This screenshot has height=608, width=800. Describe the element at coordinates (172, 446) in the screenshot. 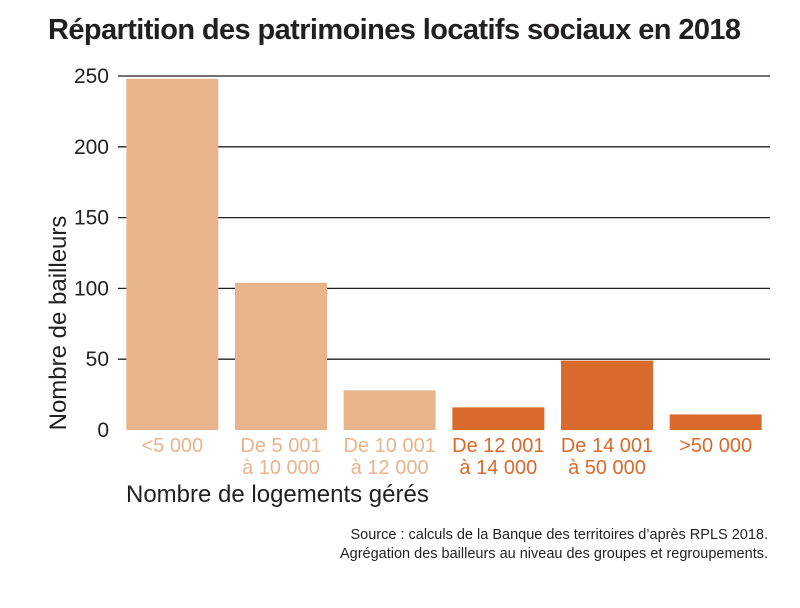

I see `x-category-label: <5 000` at that location.